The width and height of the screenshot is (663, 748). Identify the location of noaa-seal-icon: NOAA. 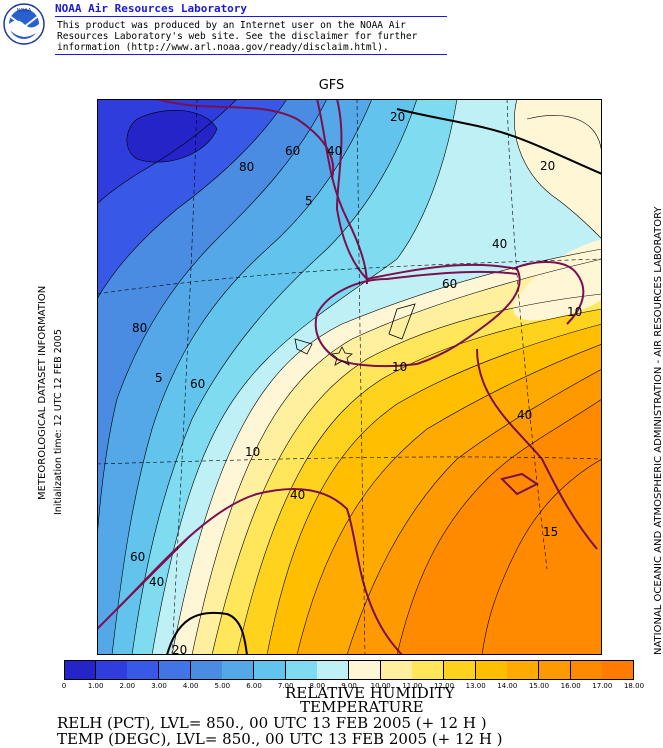
(24, 24).